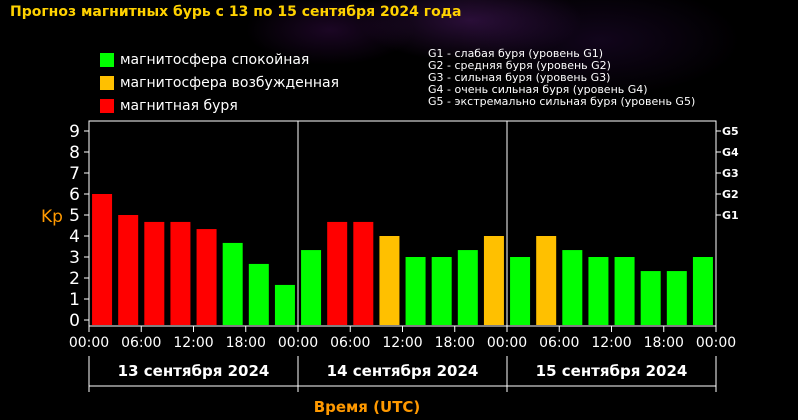  Describe the element at coordinates (74, 279) in the screenshot. I see `y-tick-label: 2` at that location.